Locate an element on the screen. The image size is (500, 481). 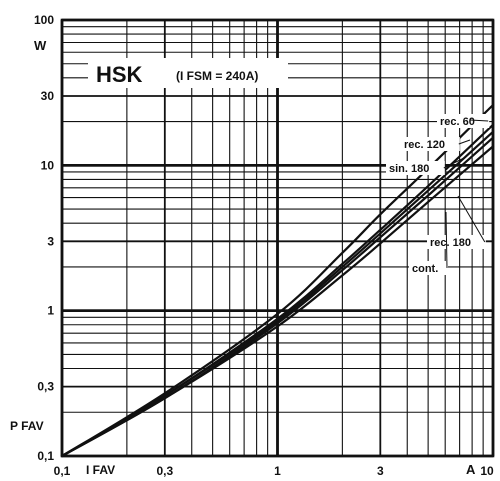
x-tick-label: 0,3 is located at coordinates (164, 471).